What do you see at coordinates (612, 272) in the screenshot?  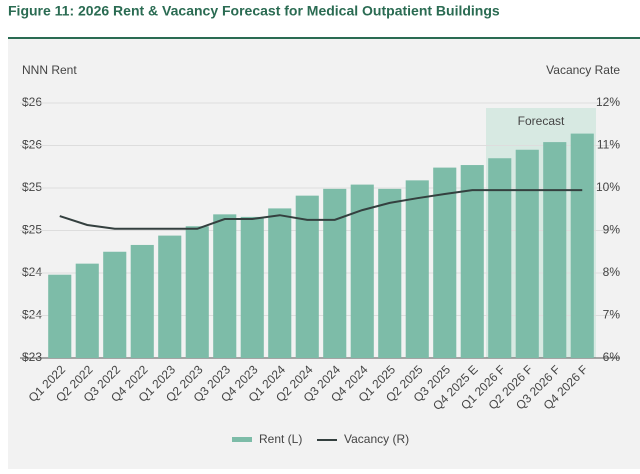 I see `y2-tick-label: 8%` at bounding box center [612, 272].